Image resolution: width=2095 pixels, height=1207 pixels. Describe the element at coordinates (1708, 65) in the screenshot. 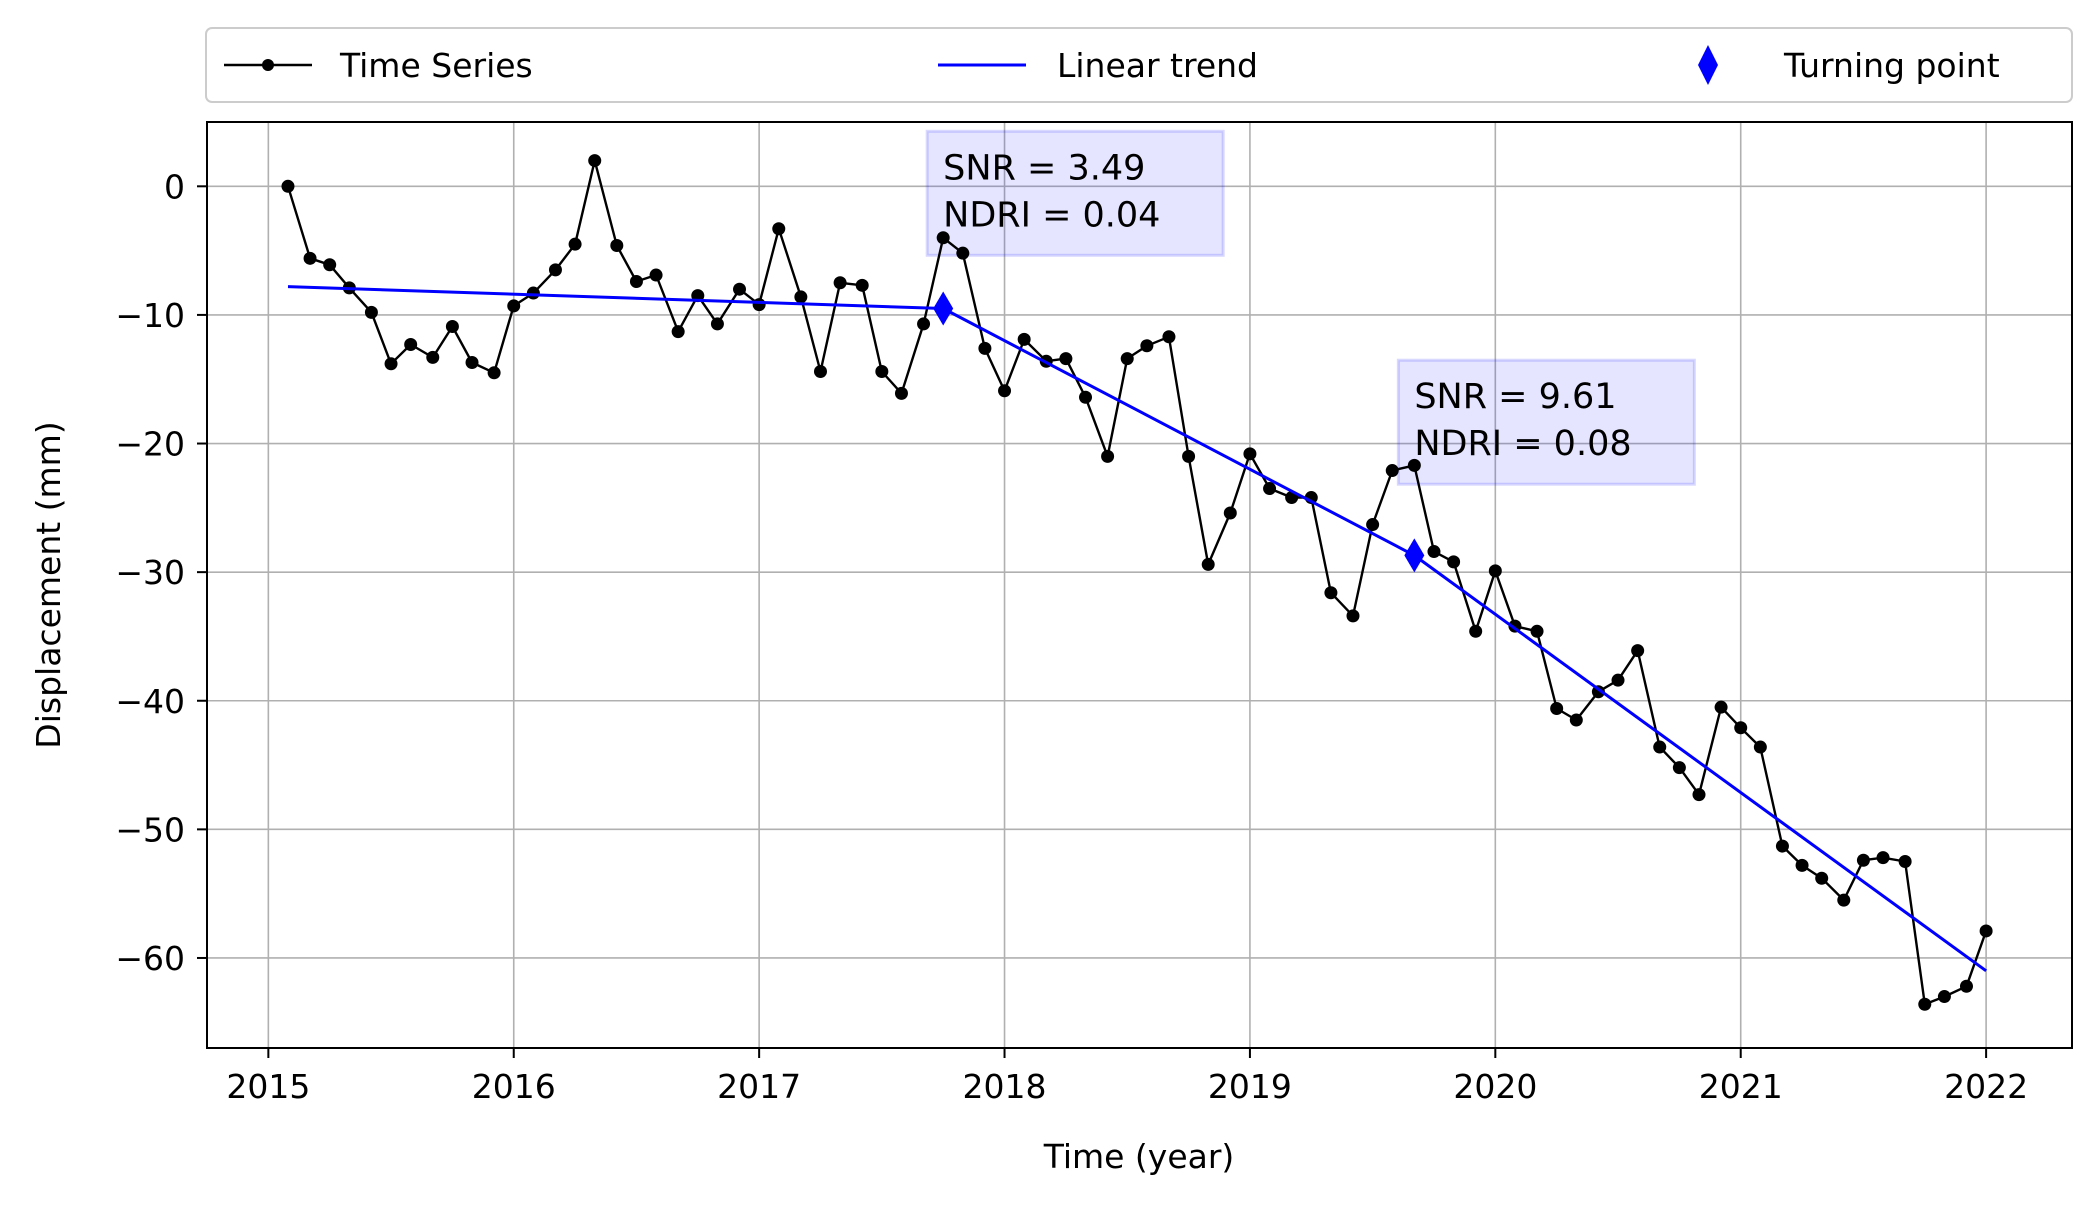

I see `legend-turning-point-diamond` at that location.